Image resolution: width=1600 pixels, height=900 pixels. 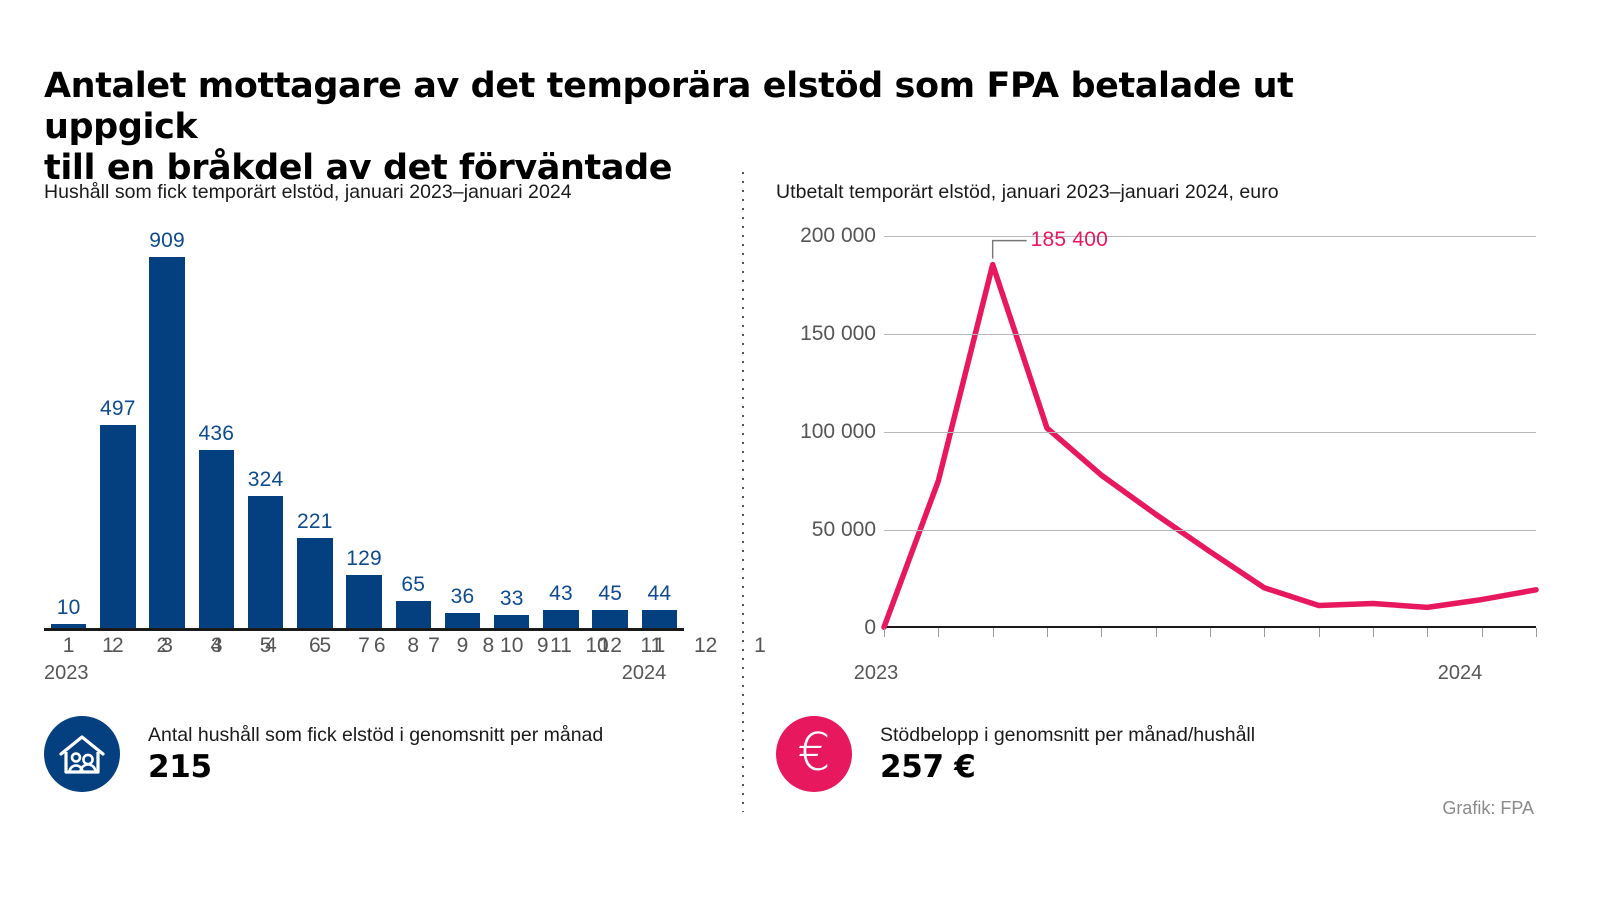 I want to click on credit-text: Grafik: FPA, so click(x=1488, y=808).